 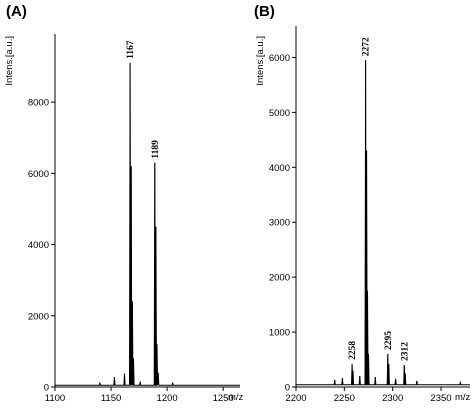 I want to click on panel-b-y-tick-label: 5000, so click(x=279, y=113).